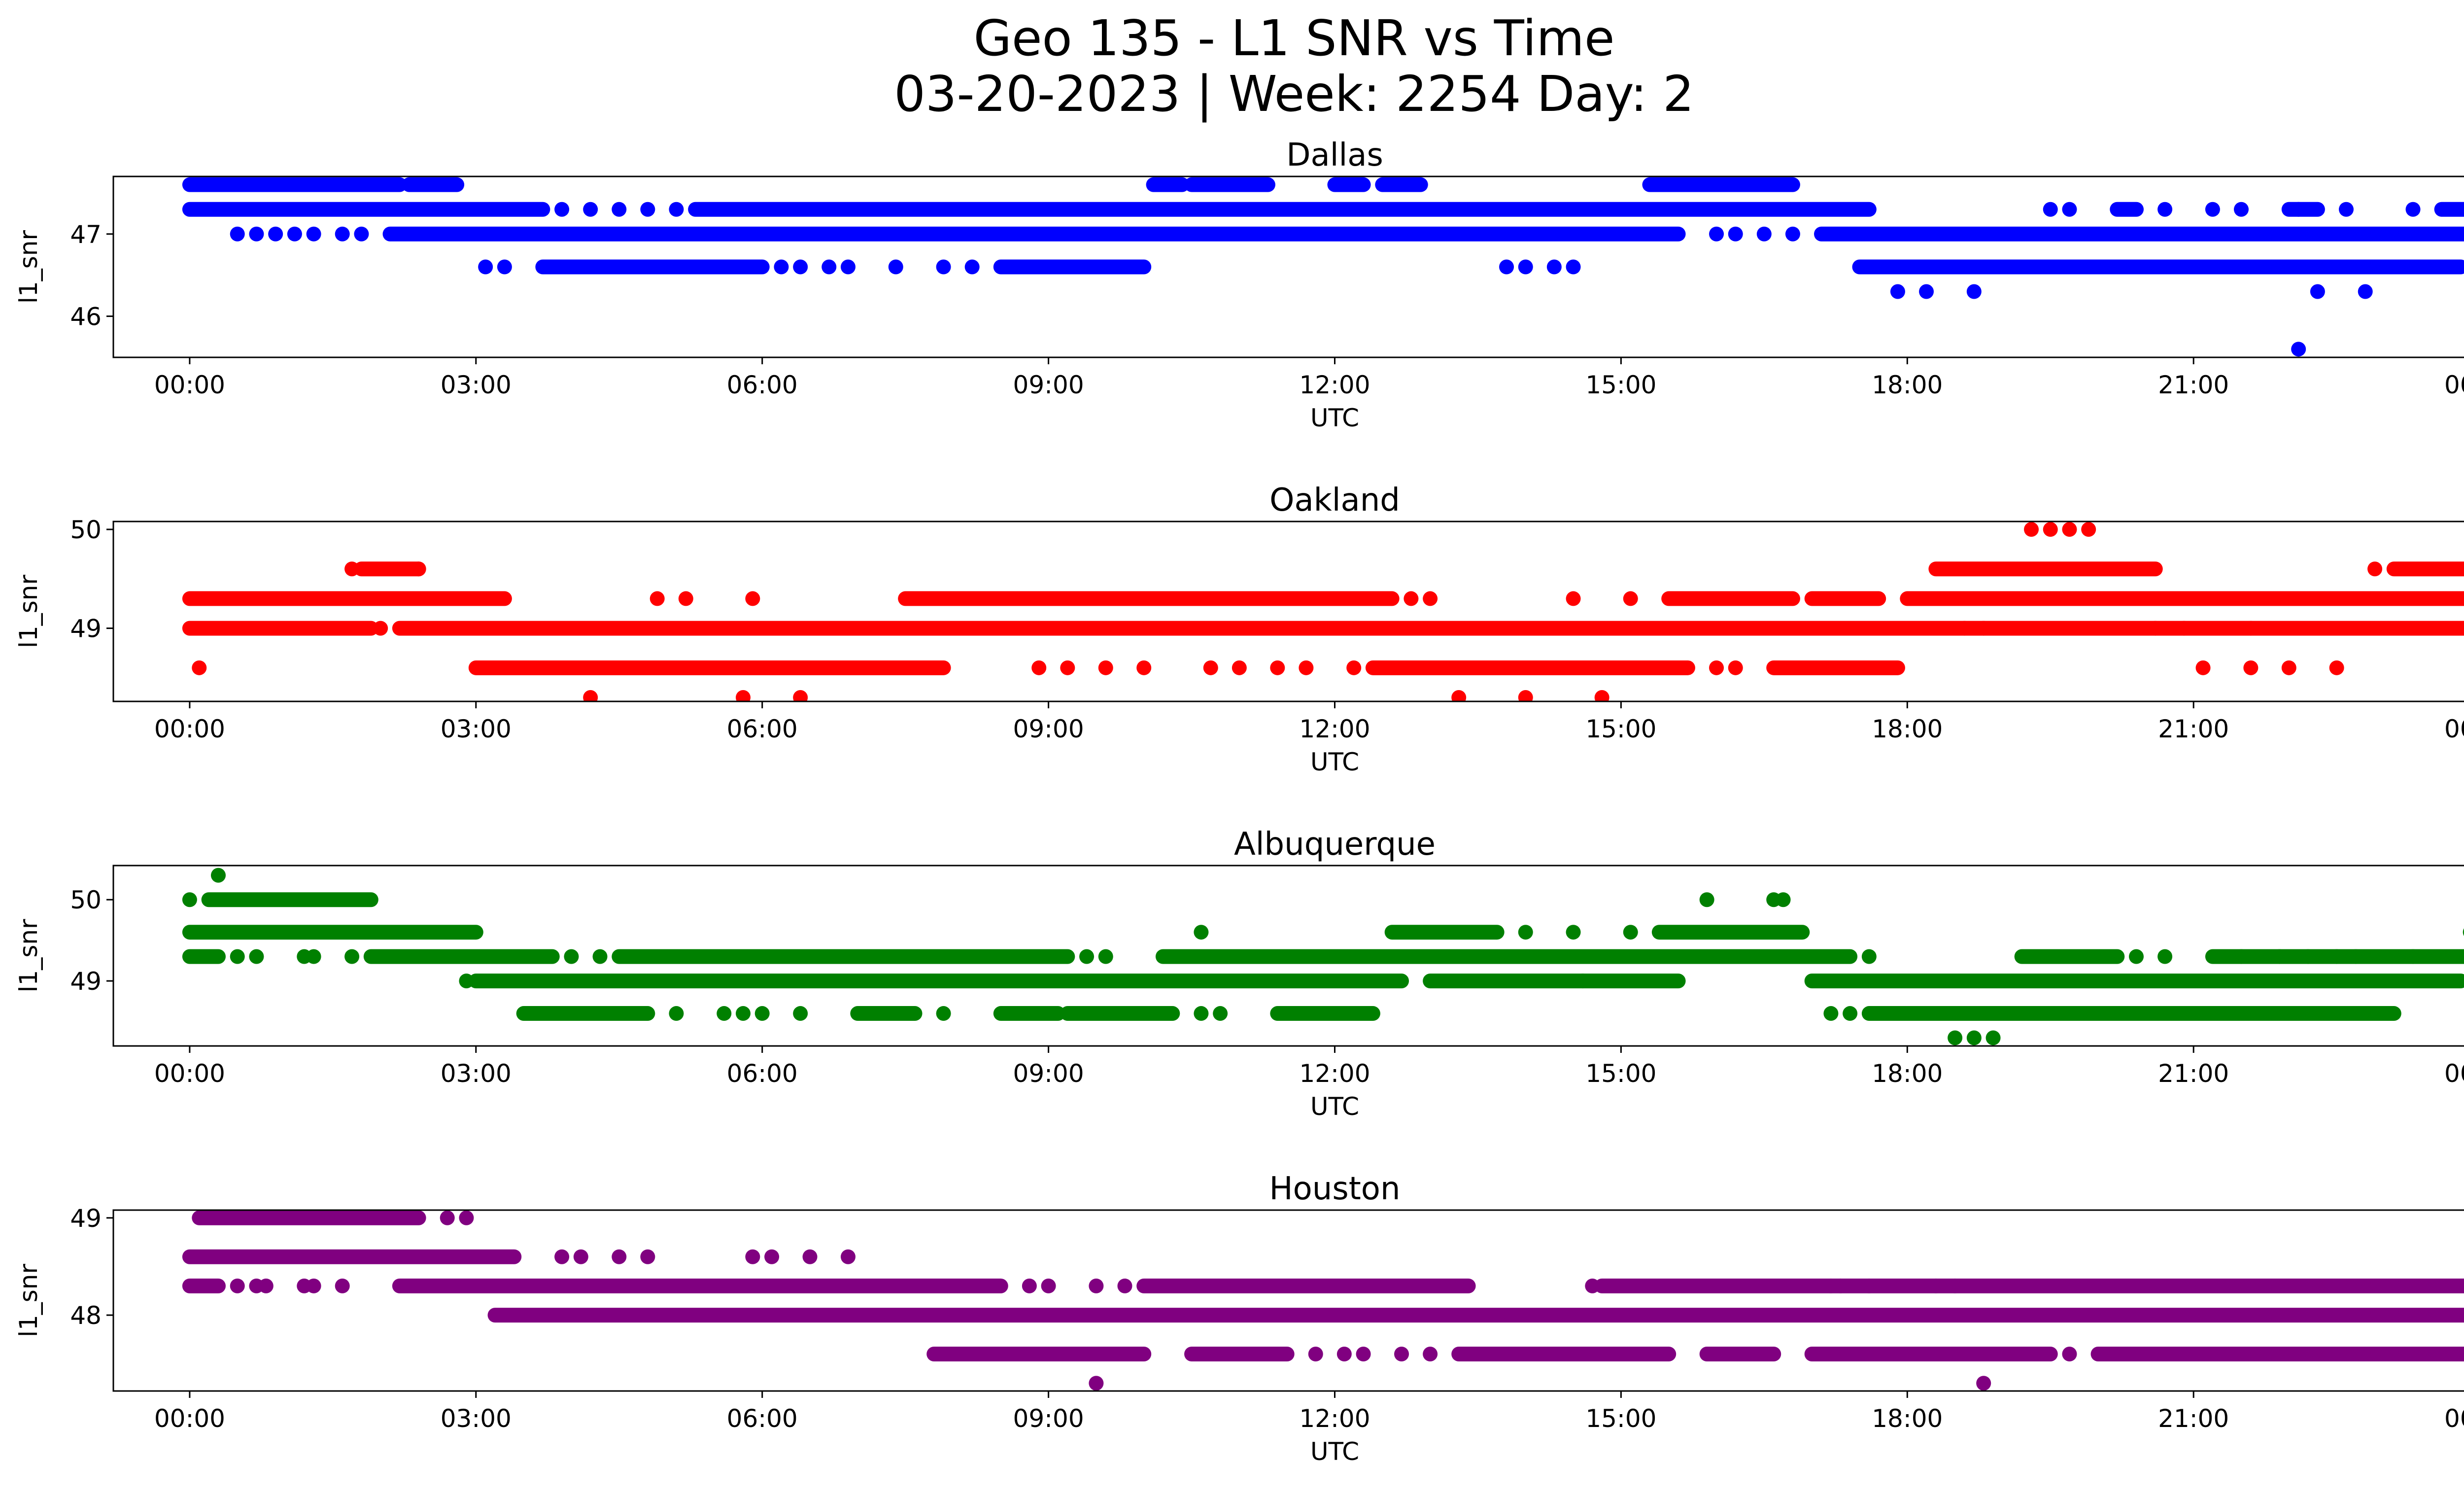  I want to click on y-tick-label: 46, so click(86, 317).